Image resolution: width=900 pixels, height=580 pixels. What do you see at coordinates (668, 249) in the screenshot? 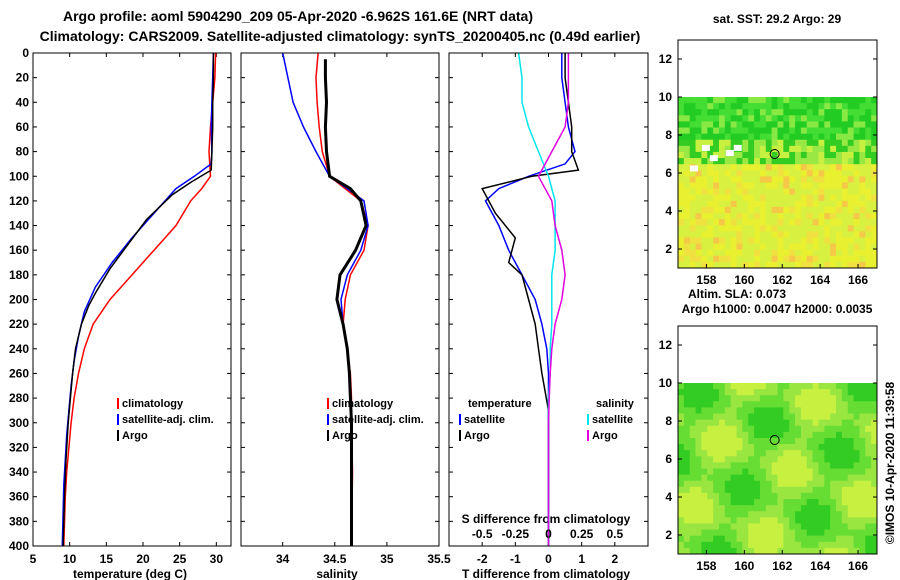
I see `sst-lat-tick-label: 2` at bounding box center [668, 249].